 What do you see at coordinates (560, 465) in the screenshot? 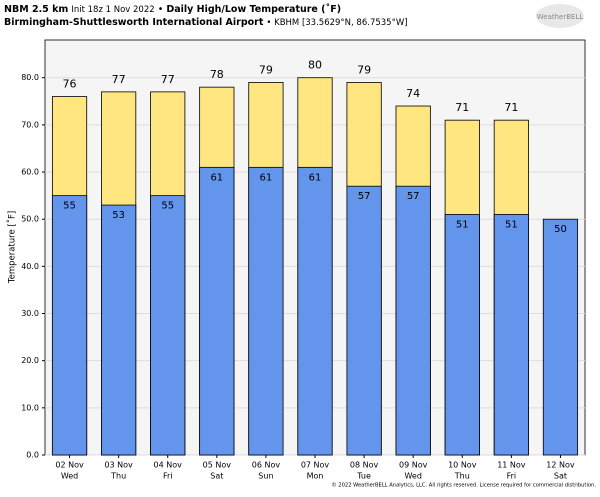
I see `x-tick-label: 12 Nov` at bounding box center [560, 465].